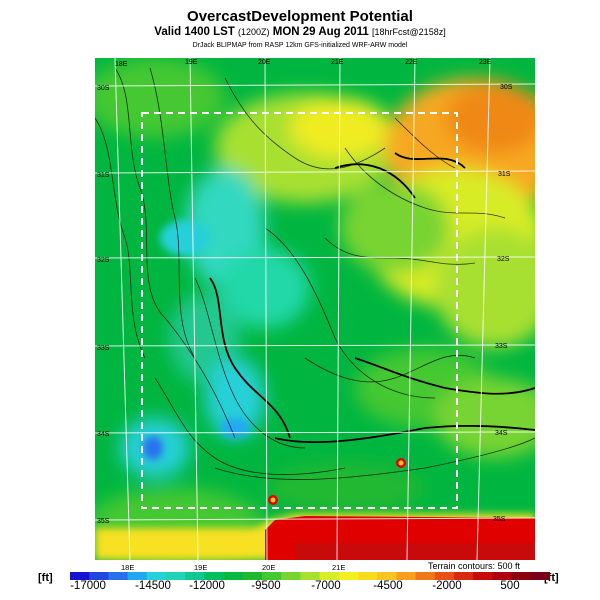 The width and height of the screenshot is (600, 600). Describe the element at coordinates (254, 32) in the screenshot. I see `utc-time: (1200Z)` at that location.